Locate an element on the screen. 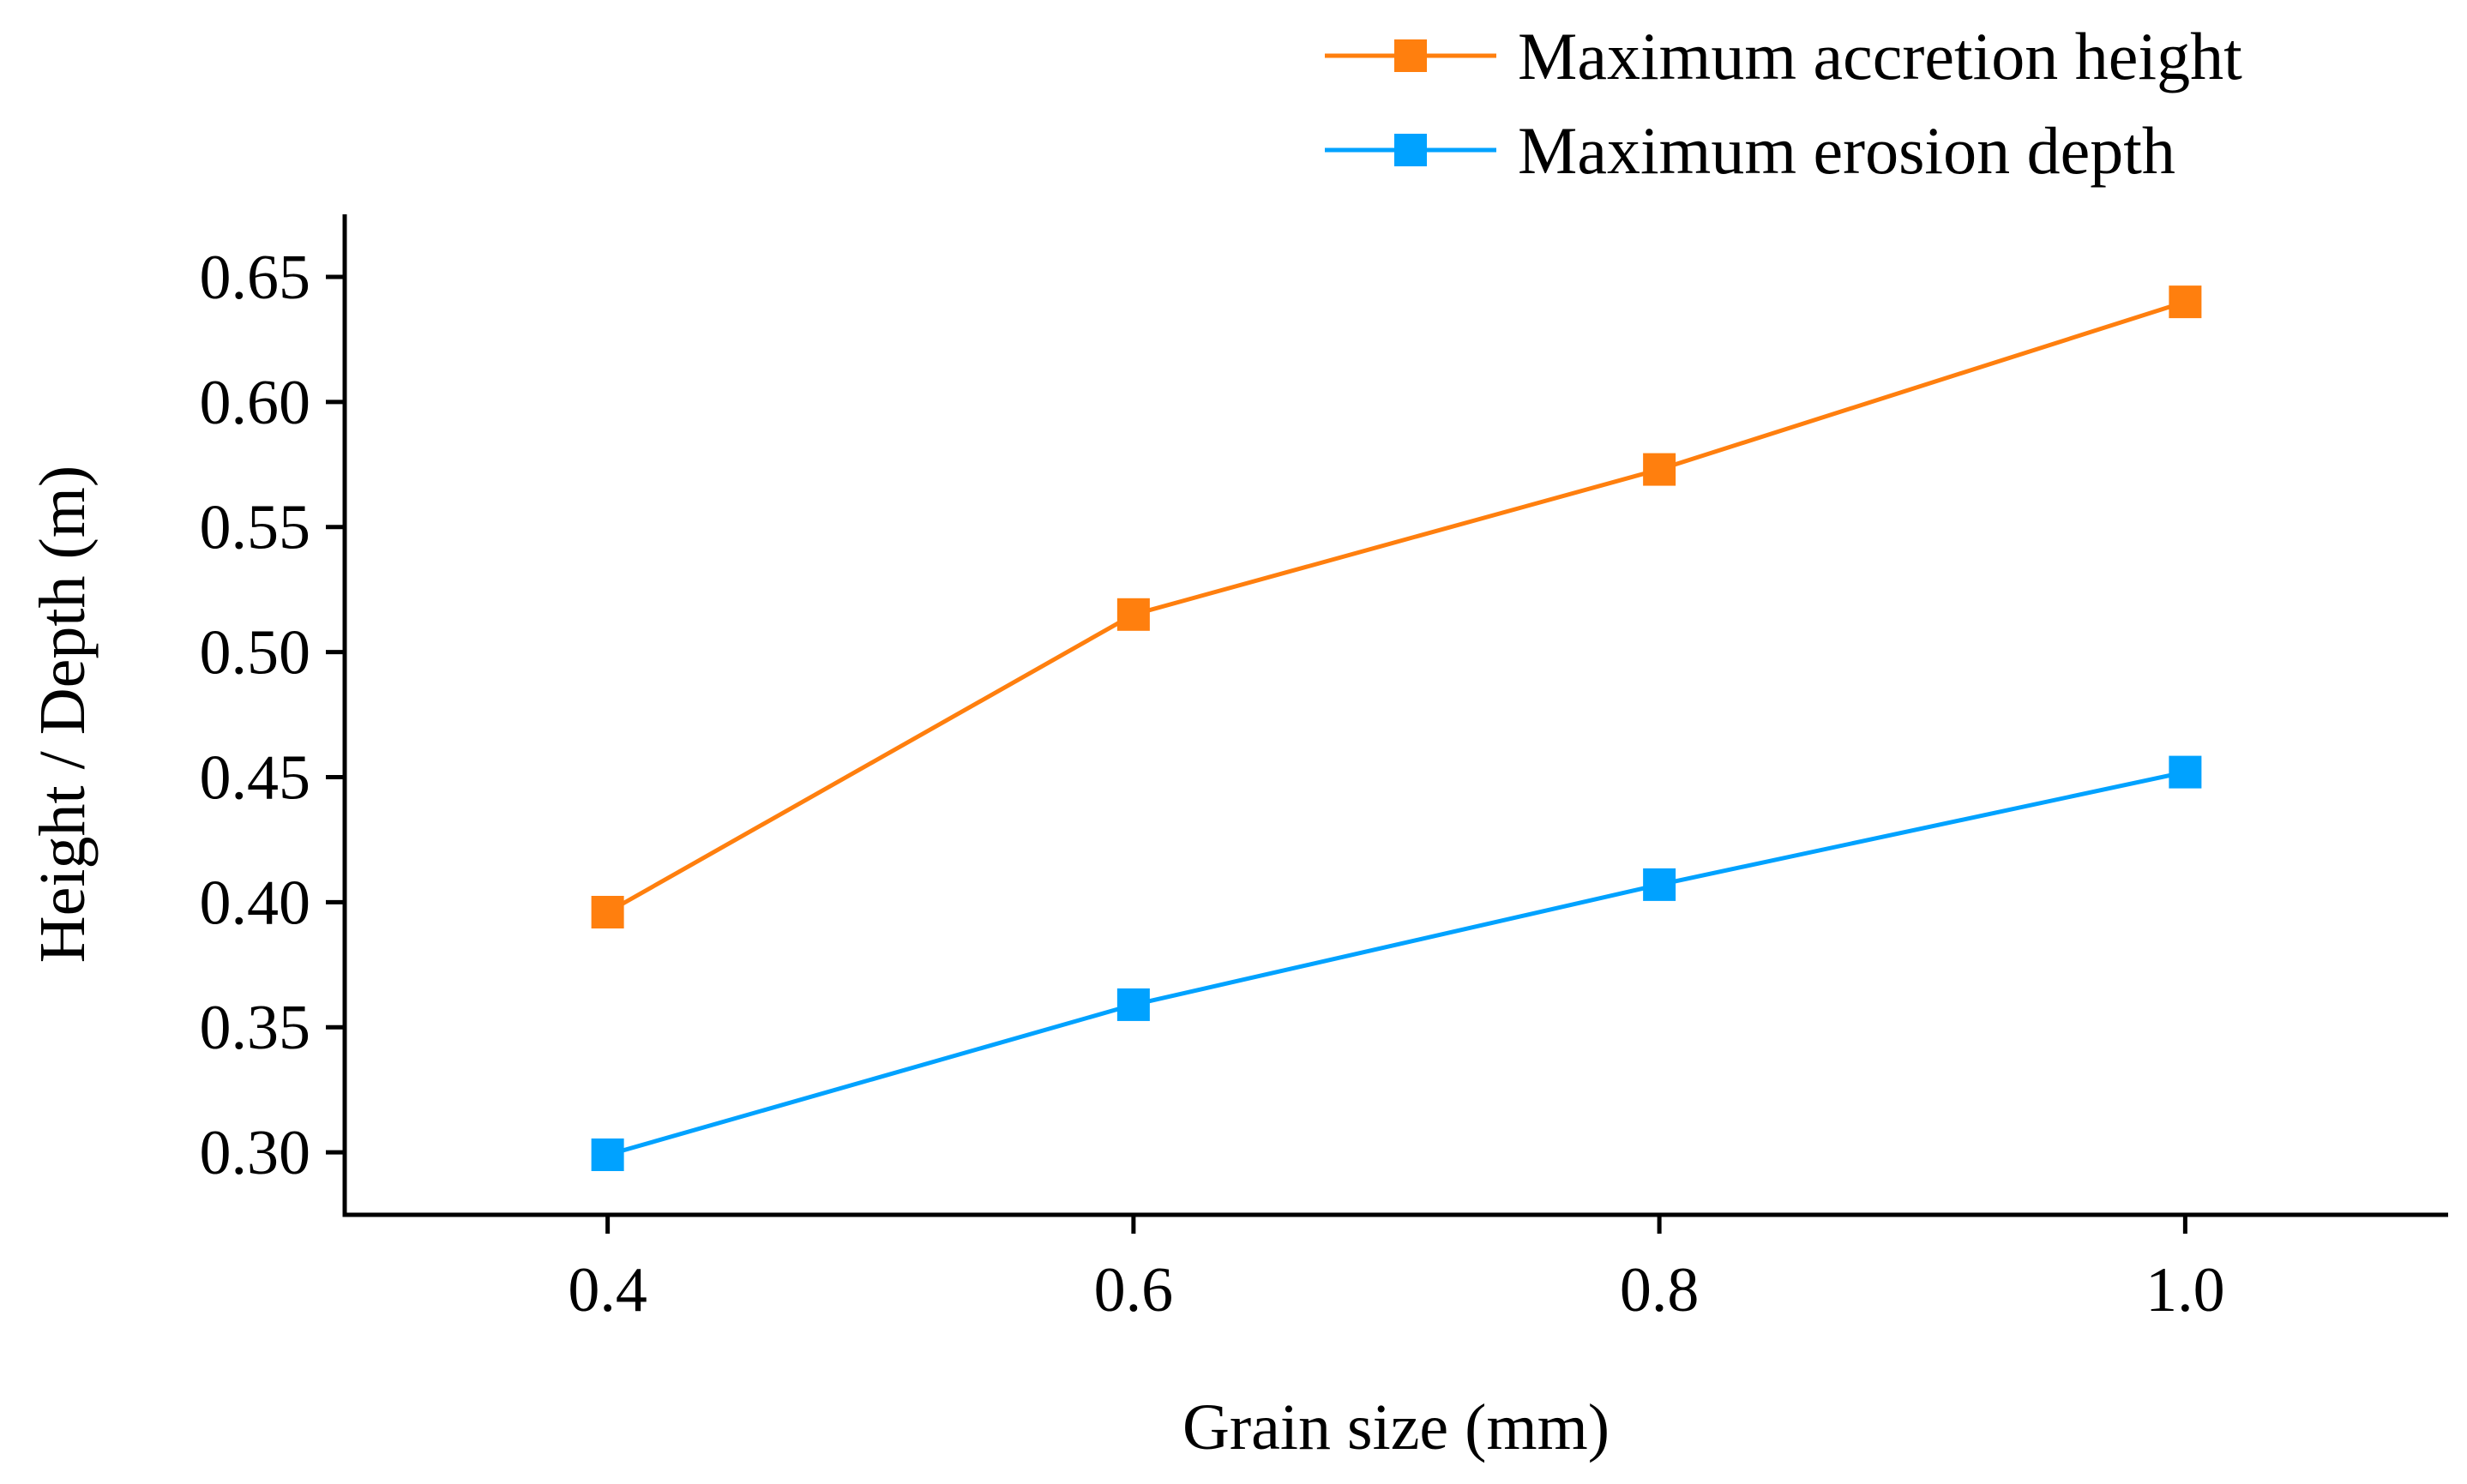  x-tick-label: 1.0 is located at coordinates (2185, 1290).